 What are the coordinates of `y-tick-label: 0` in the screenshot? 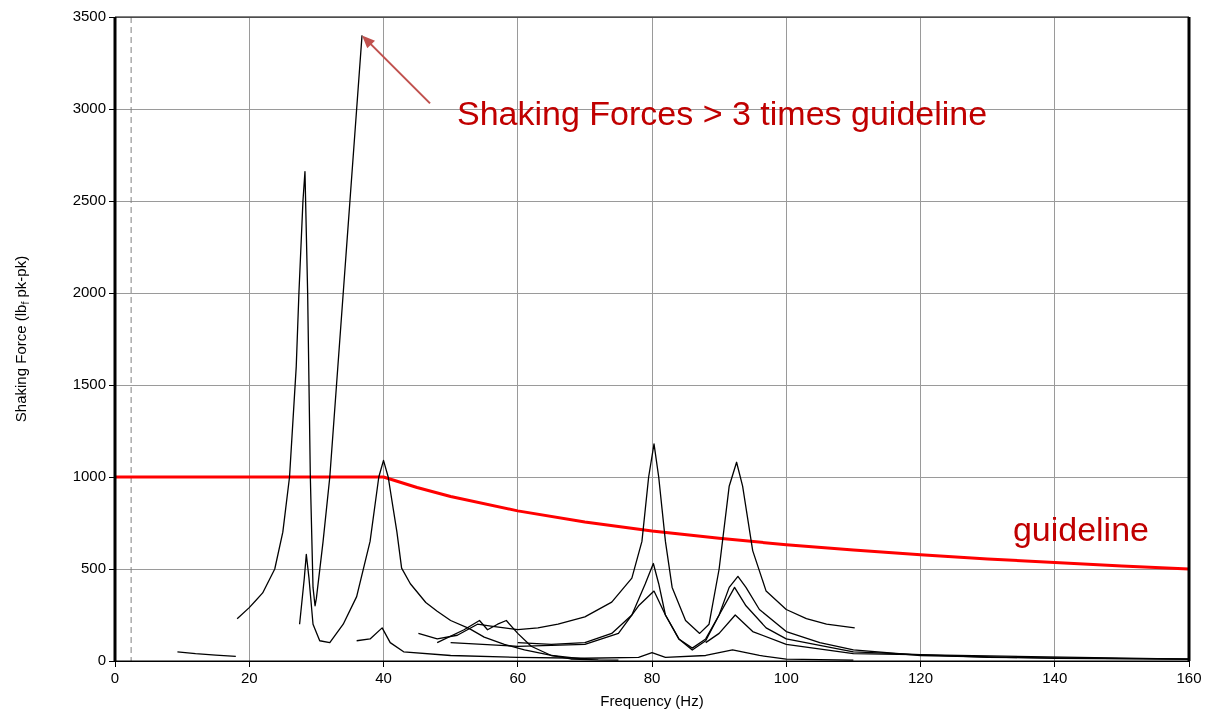 It's located at (101, 660).